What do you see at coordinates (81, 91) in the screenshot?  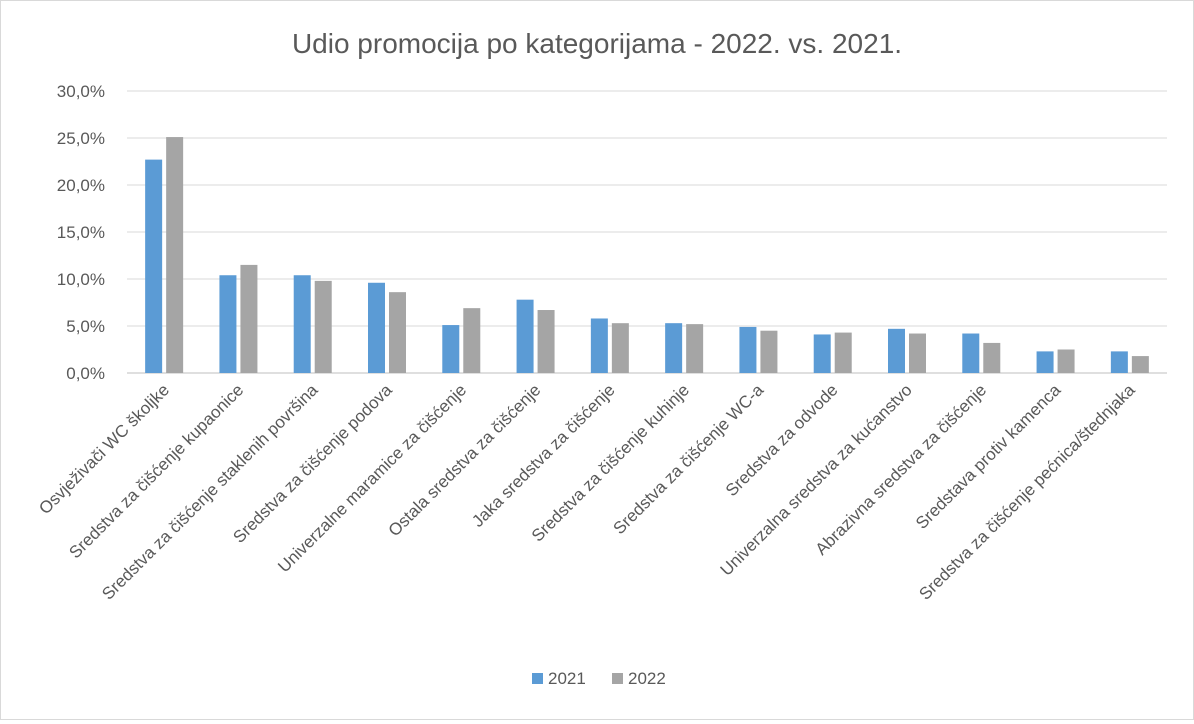 I see `y-tick-label: 30,0%` at bounding box center [81, 91].